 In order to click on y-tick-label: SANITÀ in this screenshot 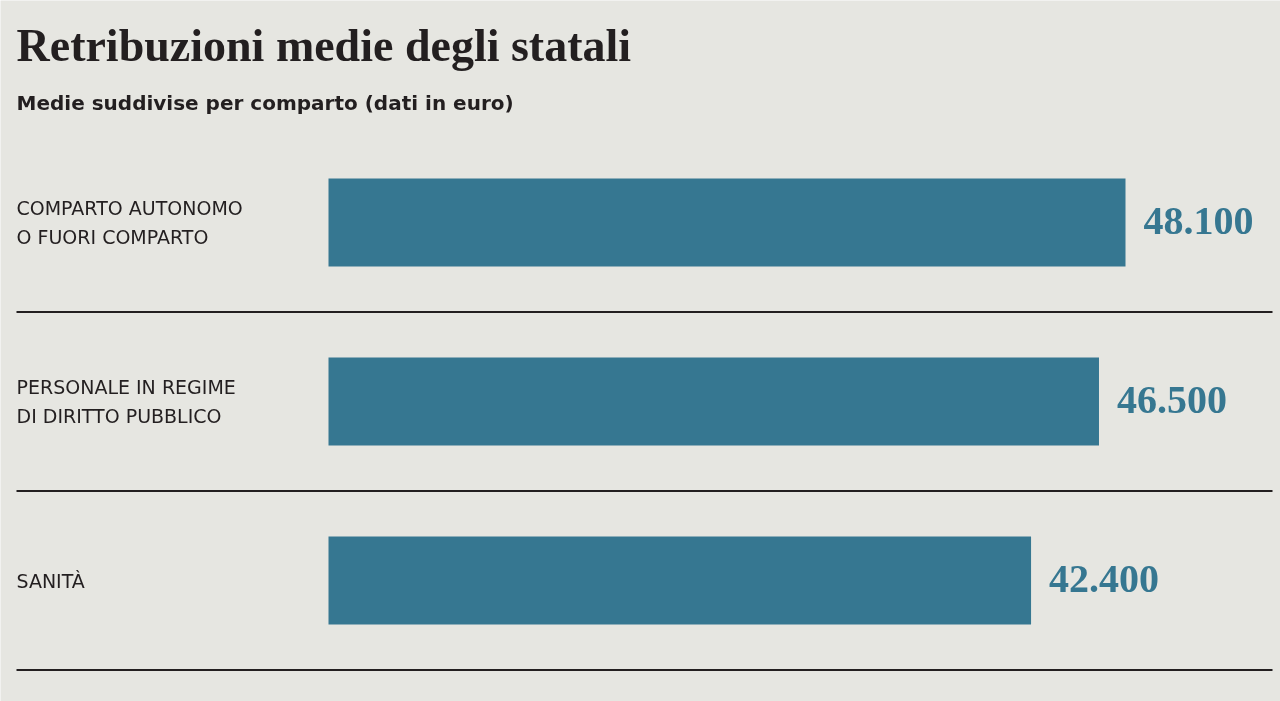, I will do `click(50, 580)`.